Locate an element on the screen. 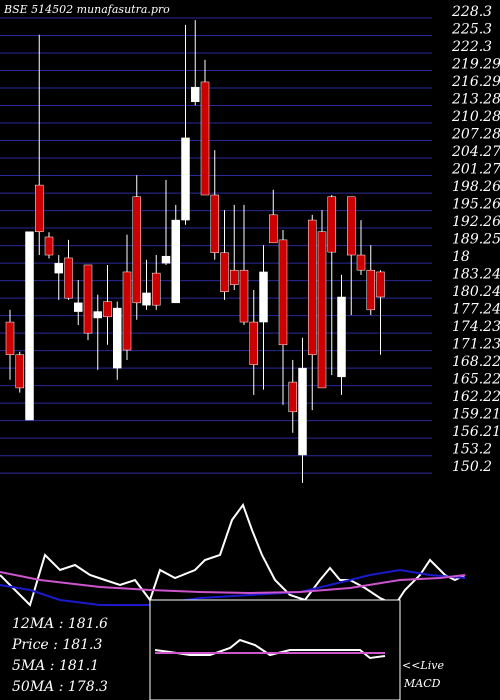 The width and height of the screenshot is (500, 700). live-label: <<Live is located at coordinates (423, 665).